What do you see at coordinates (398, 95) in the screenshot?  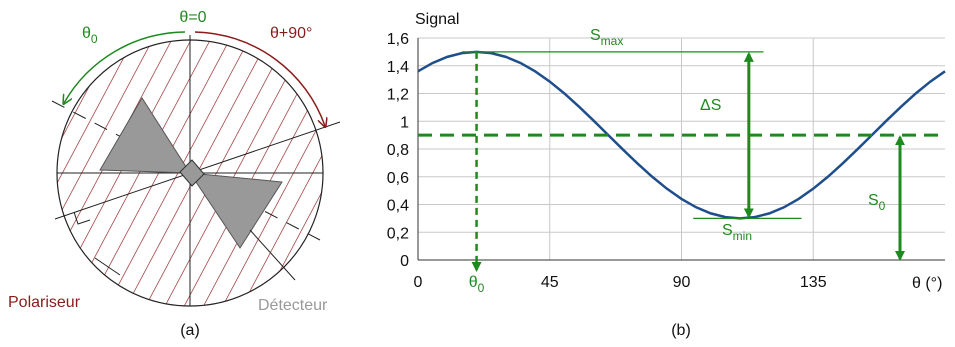 I see `y-tick-label: 1,2` at bounding box center [398, 95].